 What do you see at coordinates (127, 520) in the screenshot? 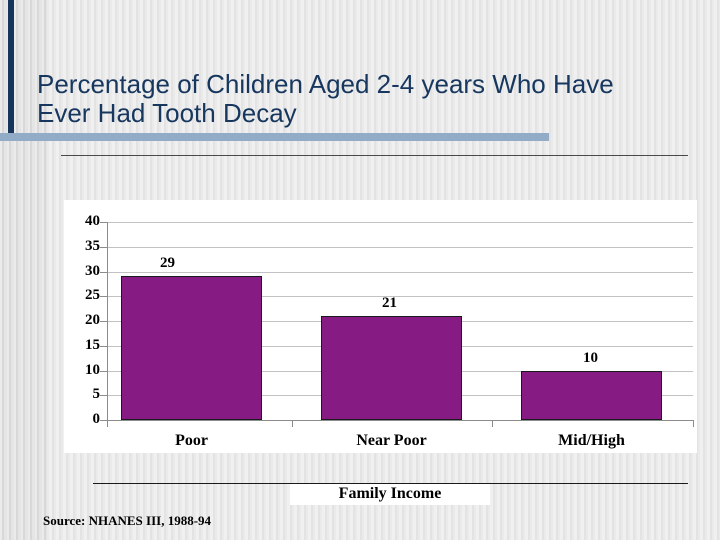
I see `source-note: Source: NHANES III, 1988-94` at bounding box center [127, 520].